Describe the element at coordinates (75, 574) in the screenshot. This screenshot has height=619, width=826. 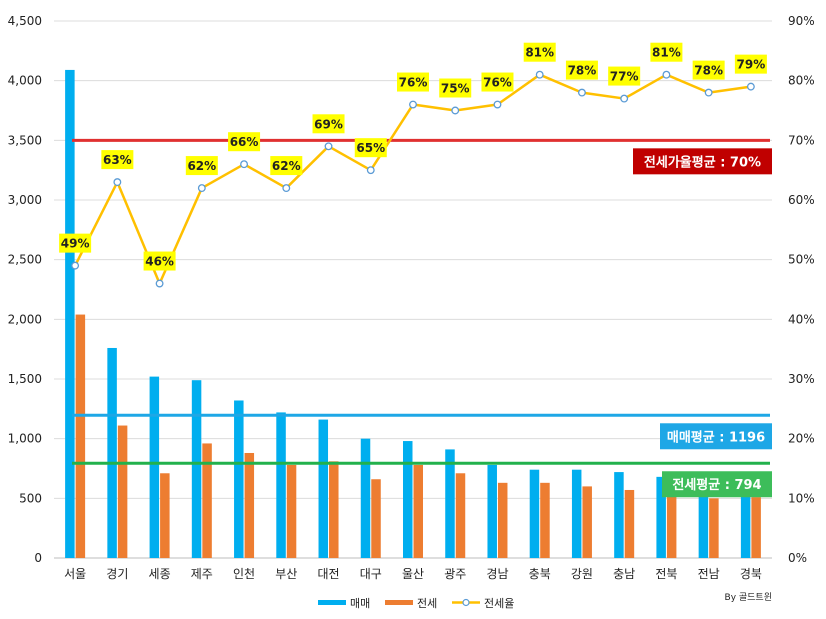
I see `category-label: 서울` at that location.